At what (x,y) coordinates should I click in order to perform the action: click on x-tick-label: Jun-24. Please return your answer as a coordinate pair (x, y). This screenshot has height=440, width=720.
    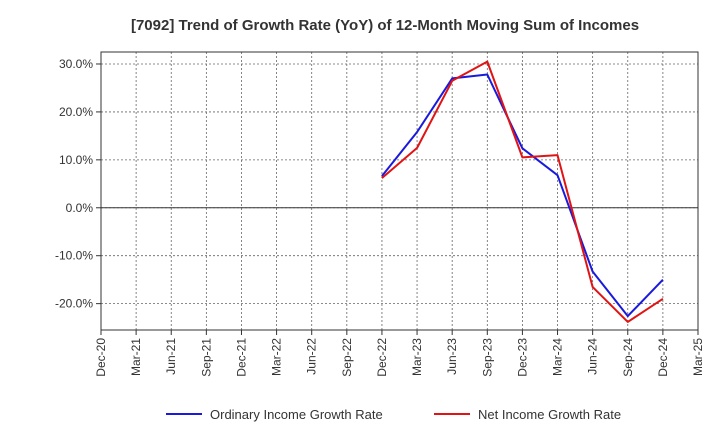
    Looking at the image, I should click on (593, 356).